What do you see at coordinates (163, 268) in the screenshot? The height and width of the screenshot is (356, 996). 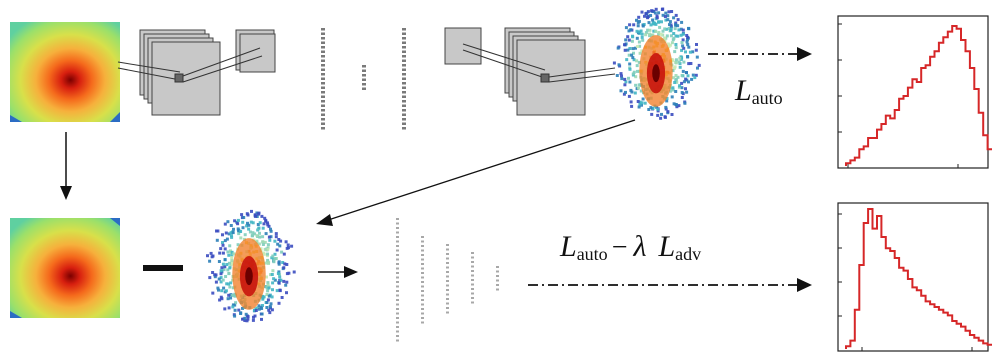 I see `subtract-sign-icon` at bounding box center [163, 268].